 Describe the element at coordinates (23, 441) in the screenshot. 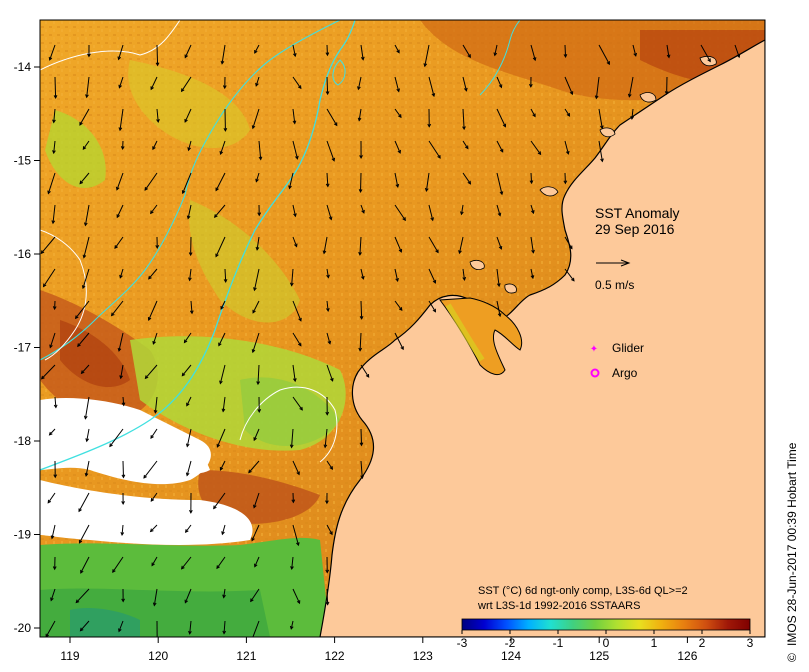

I see `y-tick-label: -18` at that location.